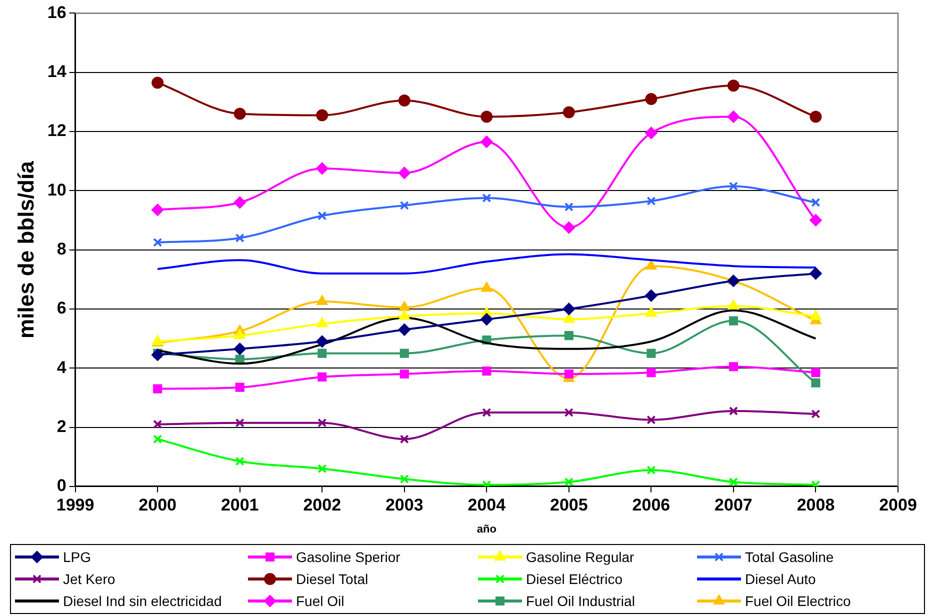 The image size is (928, 616). I want to click on legend-label: LPG, so click(77, 557).